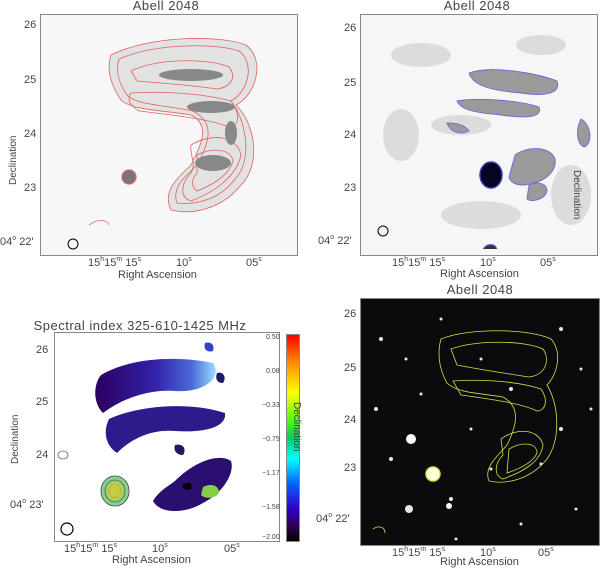 The width and height of the screenshot is (600, 568). I want to click on y-tick-bottom: 04o 23', so click(27, 504).